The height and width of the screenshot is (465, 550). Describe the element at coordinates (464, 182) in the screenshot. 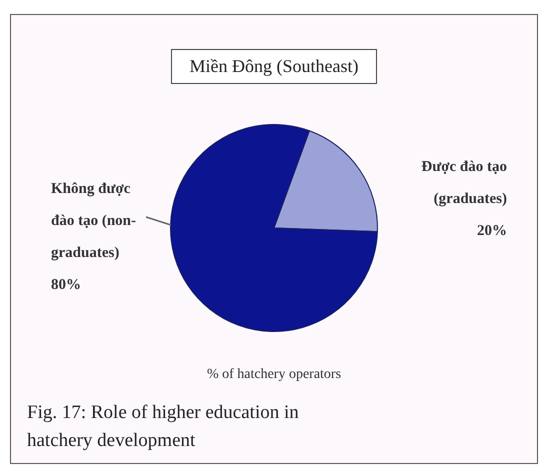

I see `slice-label: Được đào tạo (graduates)` at that location.